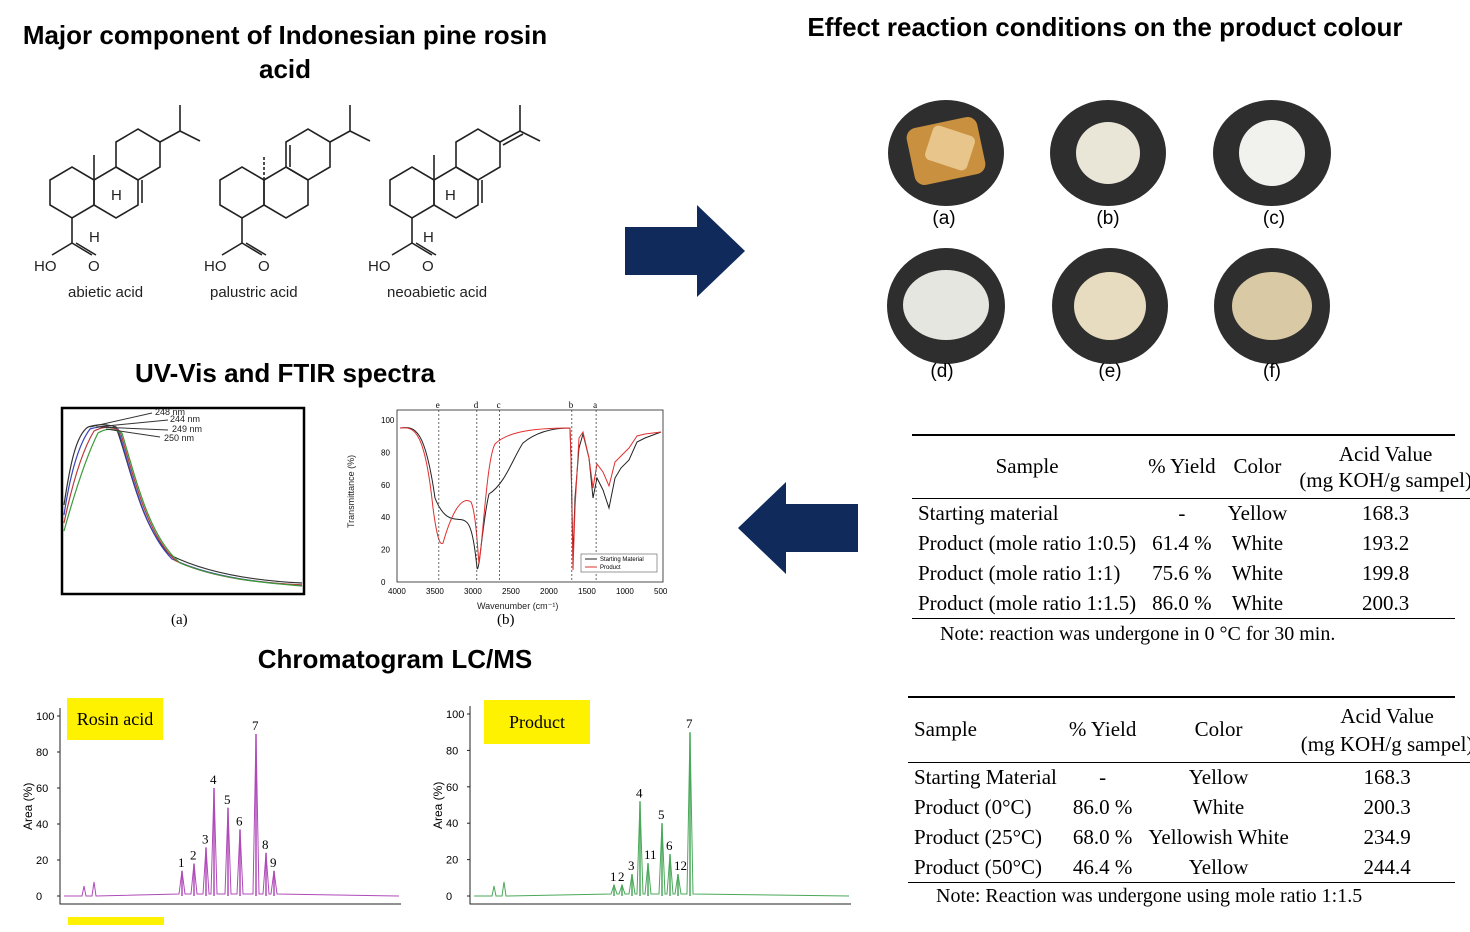  What do you see at coordinates (1386, 542) in the screenshot?
I see `t1-cell: 193.2` at bounding box center [1386, 542].